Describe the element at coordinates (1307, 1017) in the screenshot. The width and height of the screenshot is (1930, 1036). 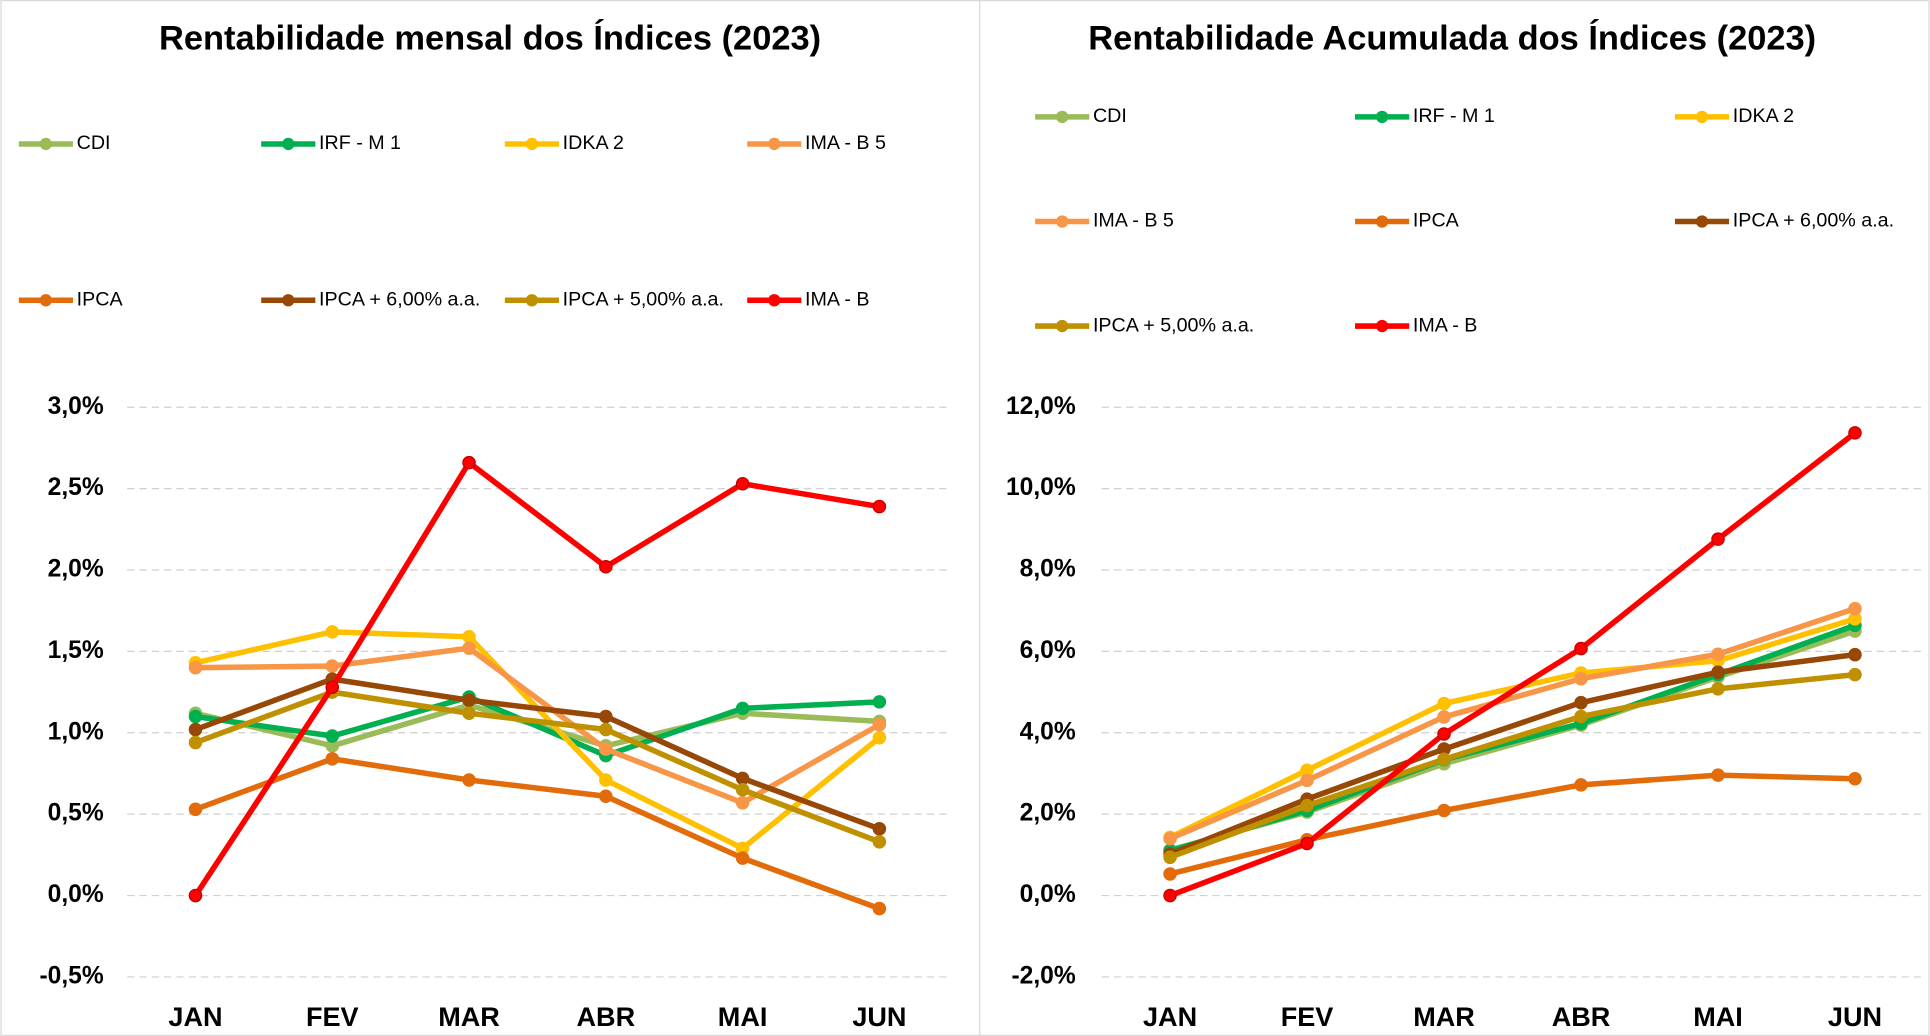
I see `x-tick-label: FEV` at that location.